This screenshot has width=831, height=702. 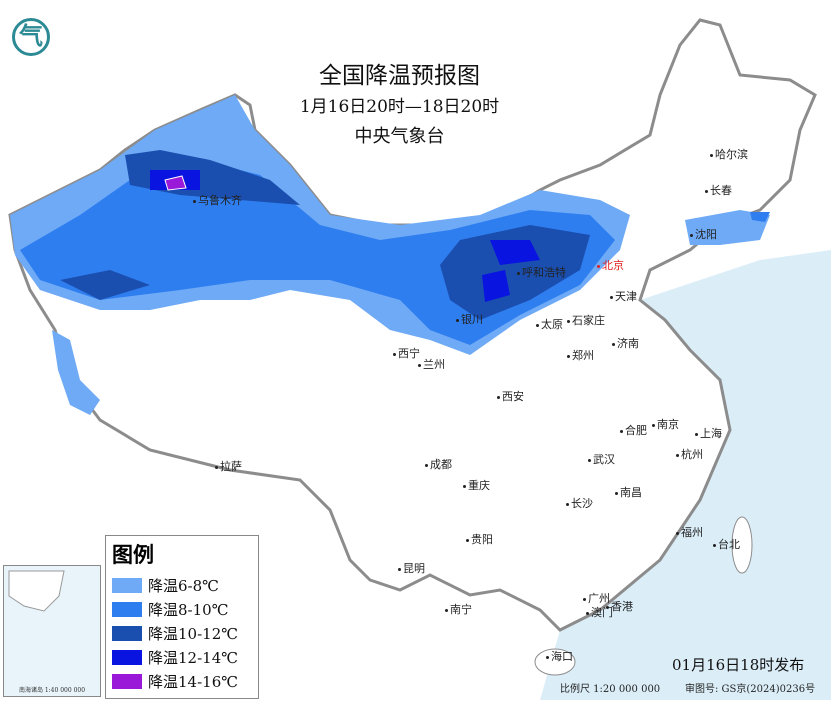 What do you see at coordinates (193, 657) in the screenshot?
I see `legend-label: 降温12-14℃` at bounding box center [193, 657].